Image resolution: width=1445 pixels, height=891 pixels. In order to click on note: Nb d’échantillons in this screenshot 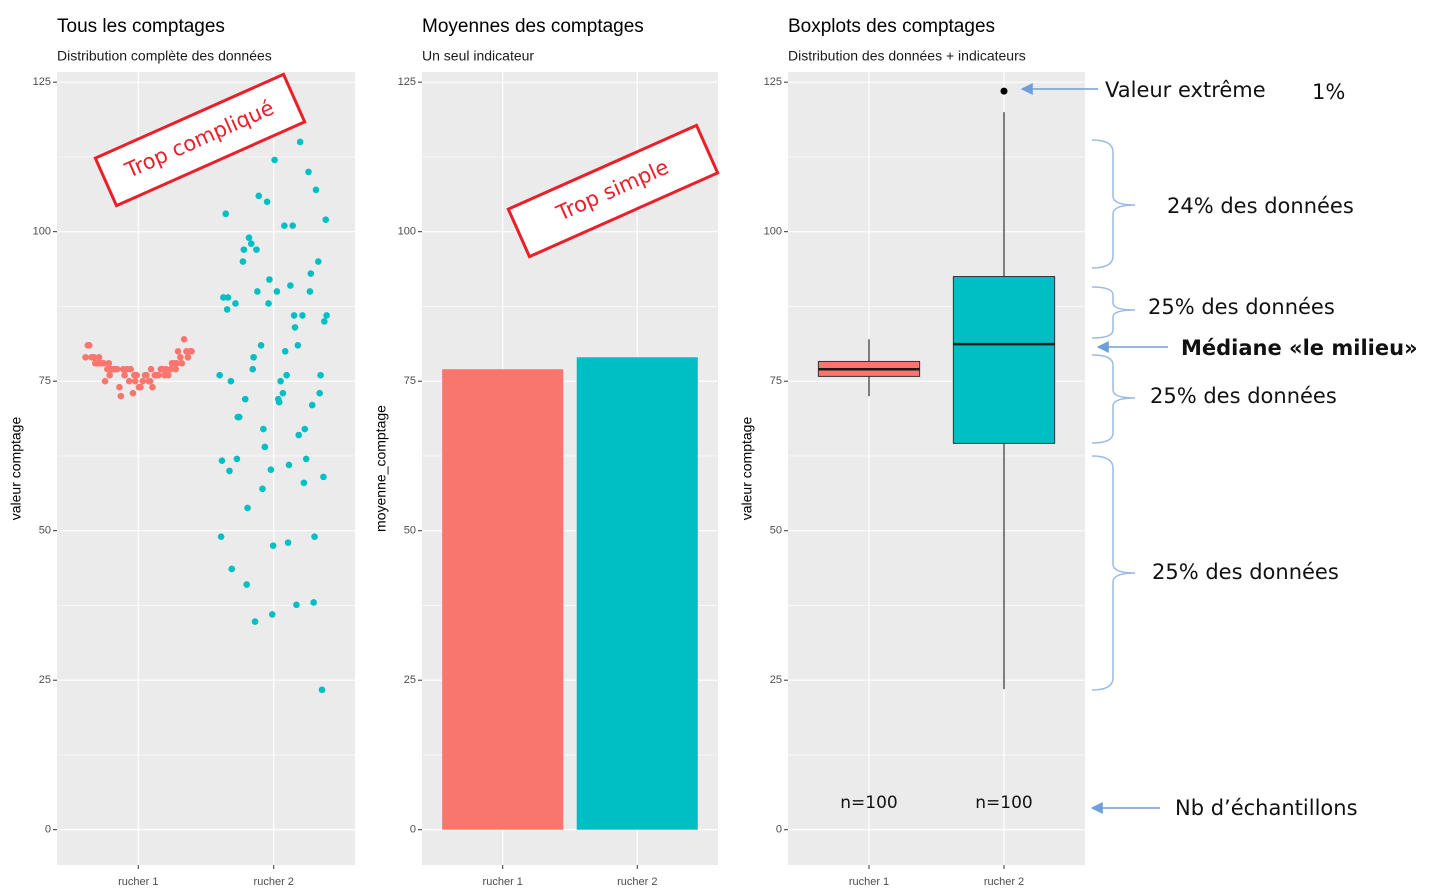, I will do `click(1266, 808)`.